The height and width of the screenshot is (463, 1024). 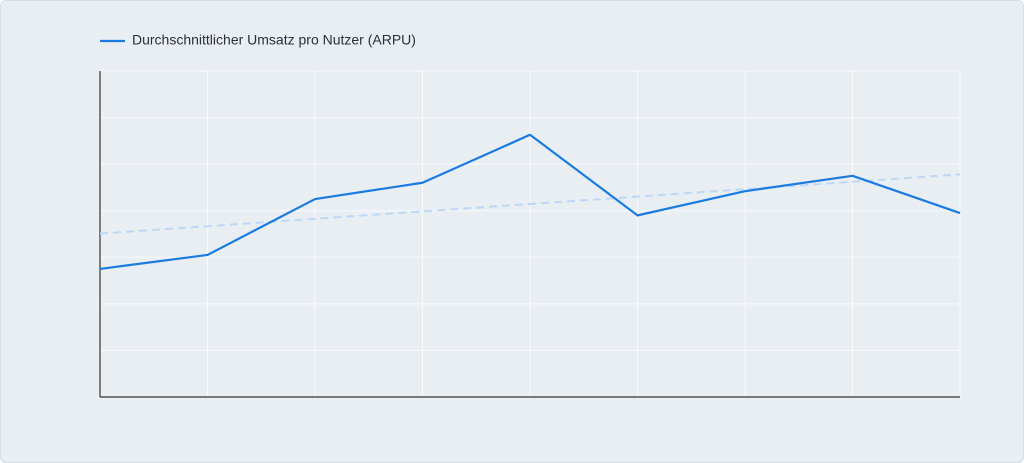 I want to click on trend-line, so click(x=530, y=204).